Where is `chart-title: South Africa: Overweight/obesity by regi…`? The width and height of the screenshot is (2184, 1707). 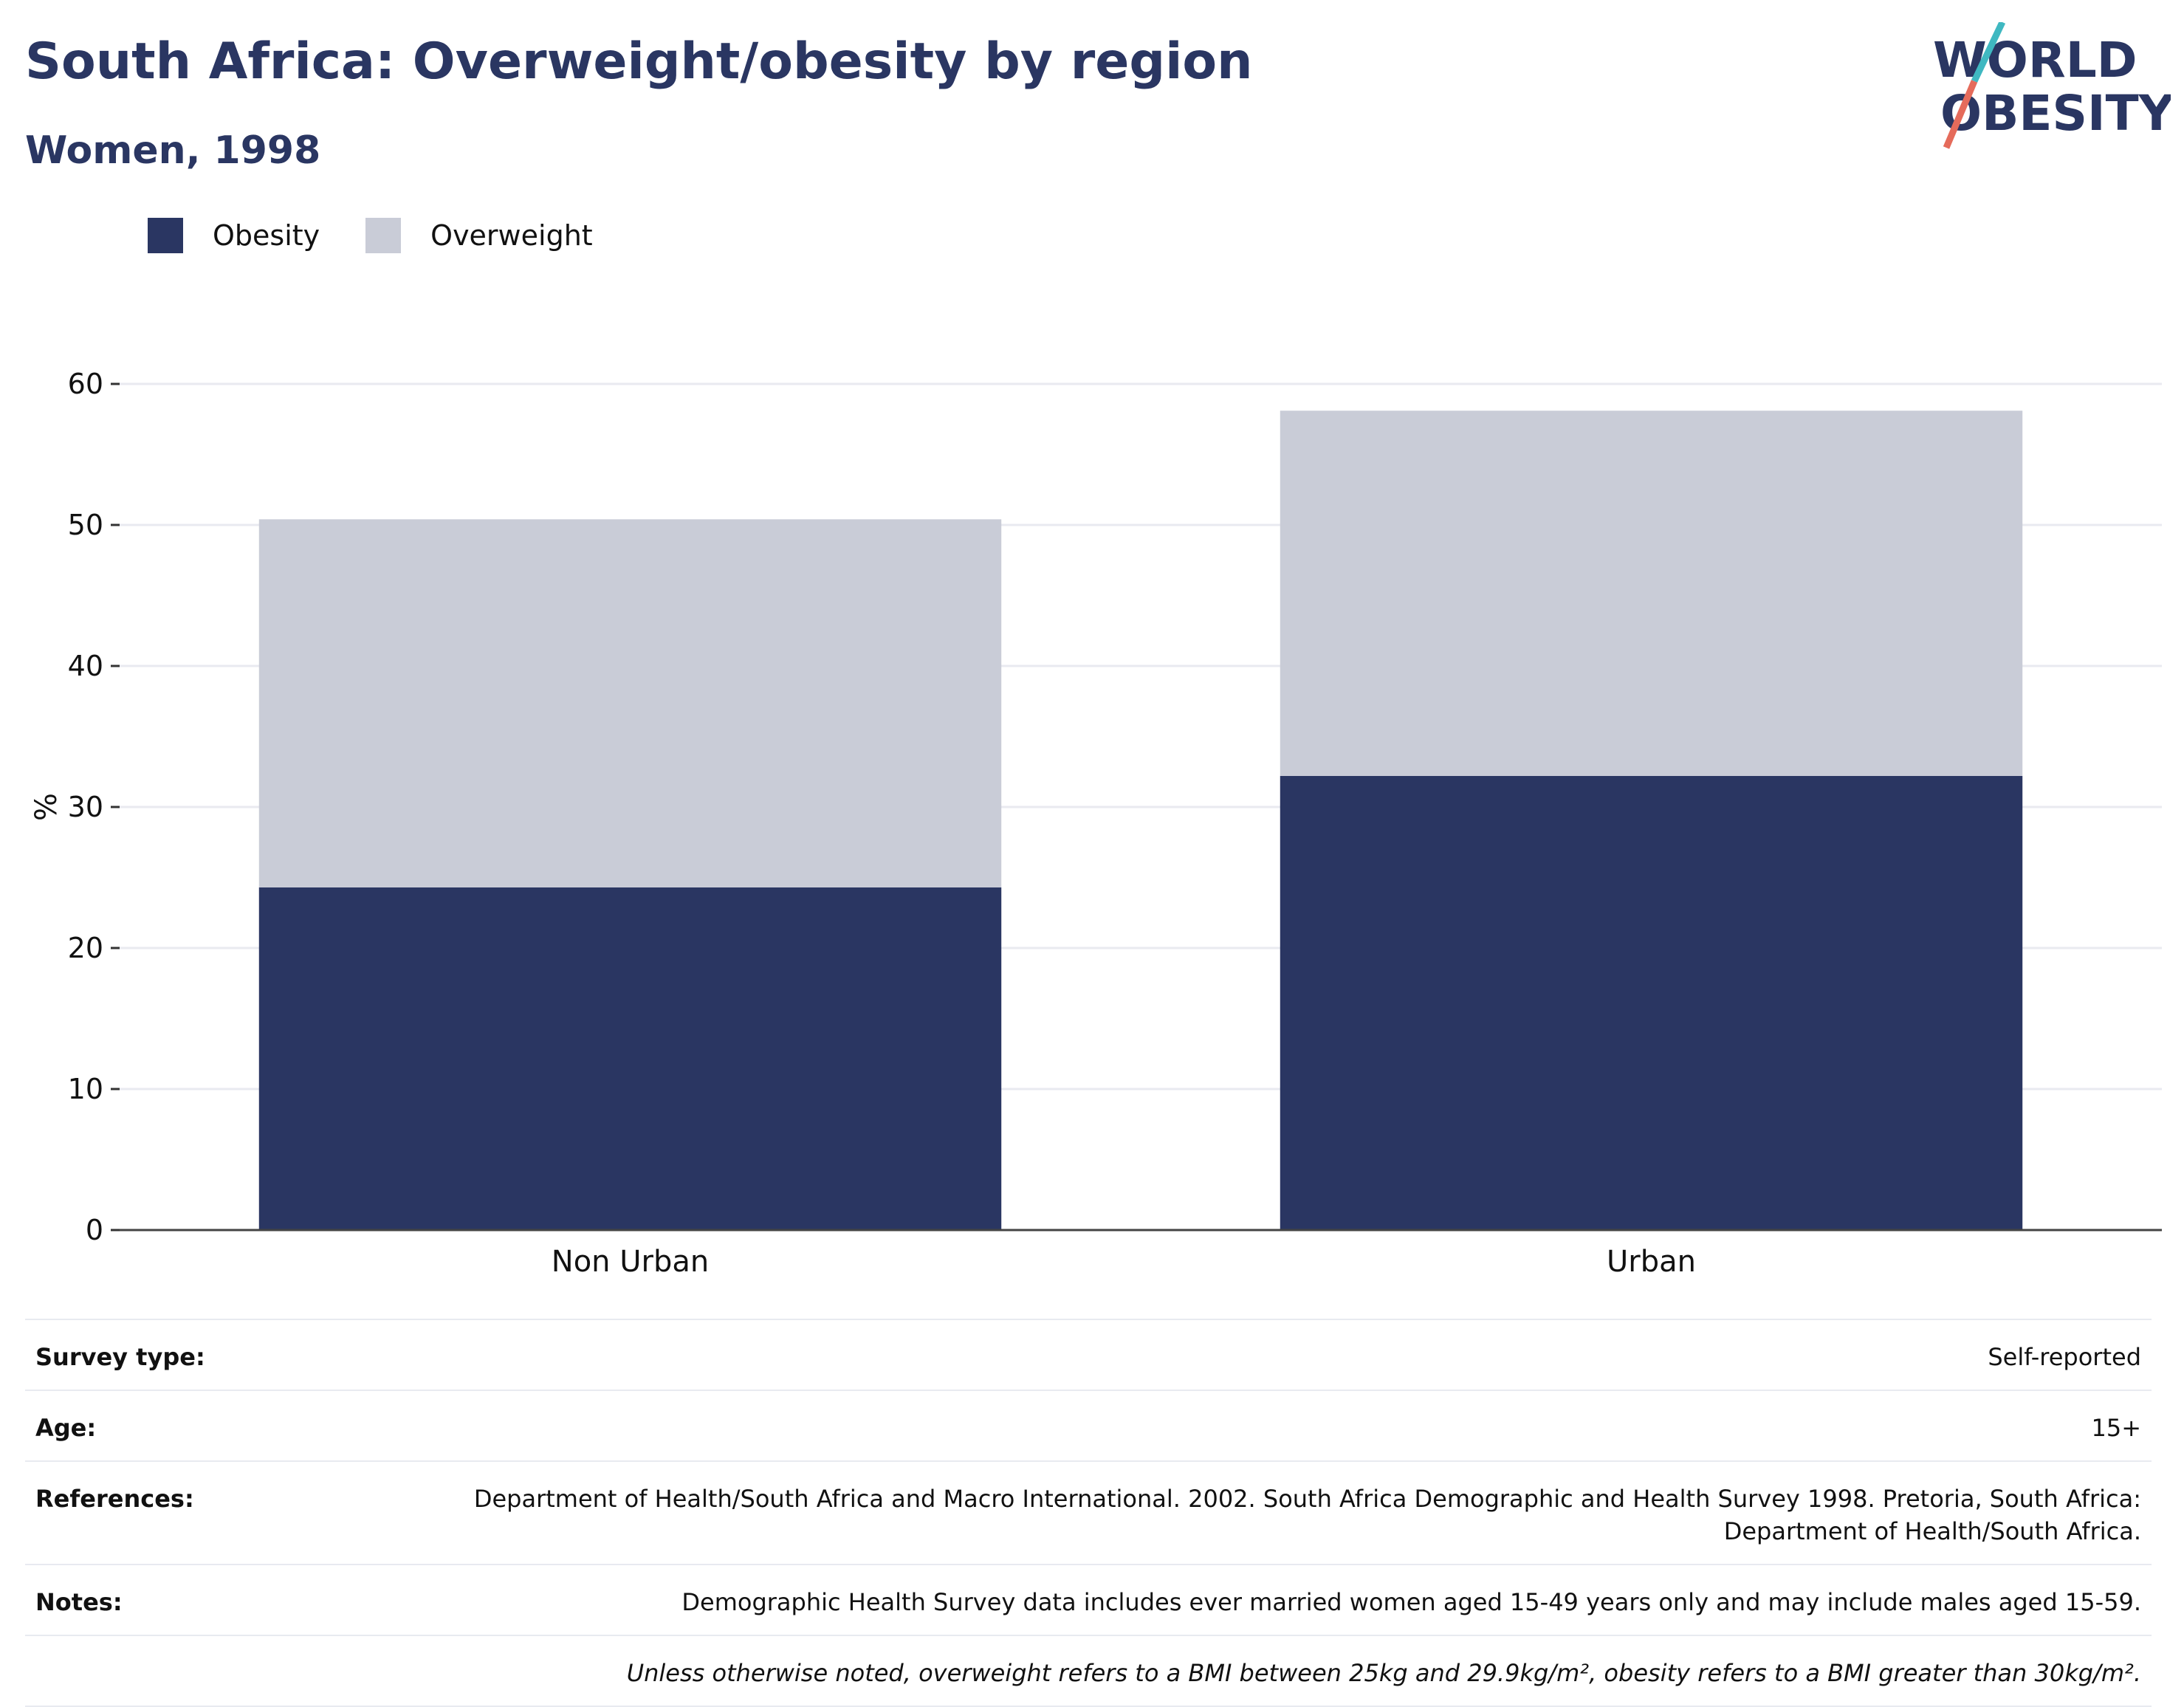
chart-title: South Africa: Overweight/obesity by regi… is located at coordinates (639, 62).